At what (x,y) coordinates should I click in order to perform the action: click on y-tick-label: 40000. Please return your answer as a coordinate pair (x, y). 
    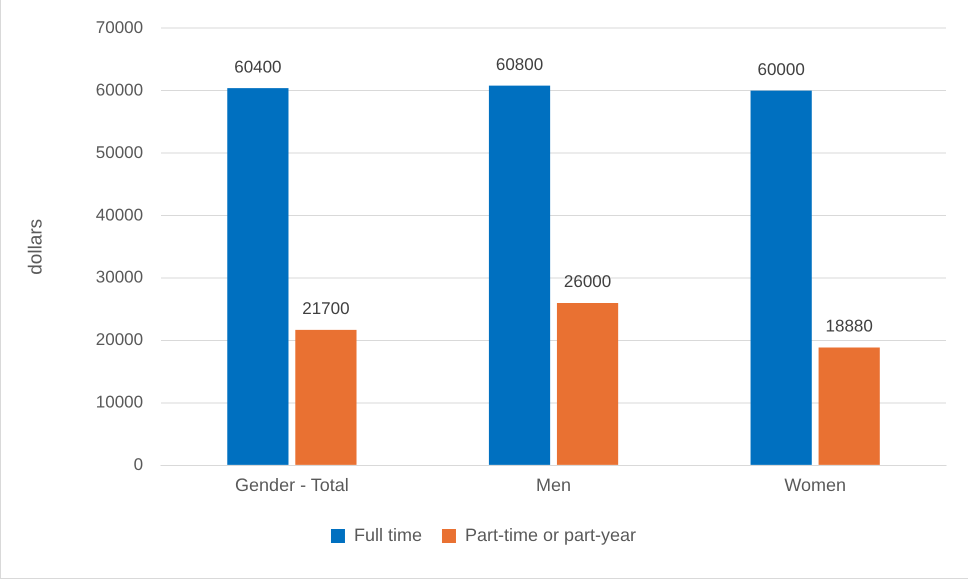
    Looking at the image, I should click on (120, 214).